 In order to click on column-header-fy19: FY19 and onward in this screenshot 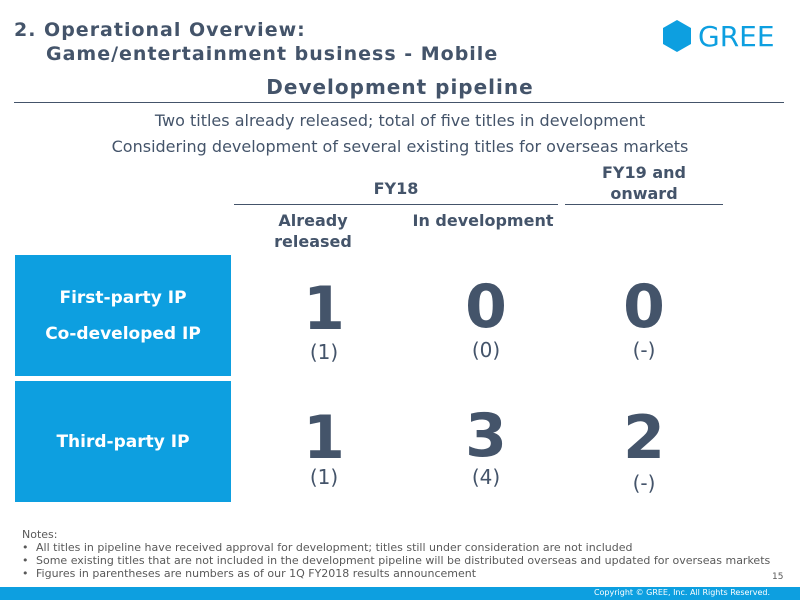, I will do `click(644, 183)`.